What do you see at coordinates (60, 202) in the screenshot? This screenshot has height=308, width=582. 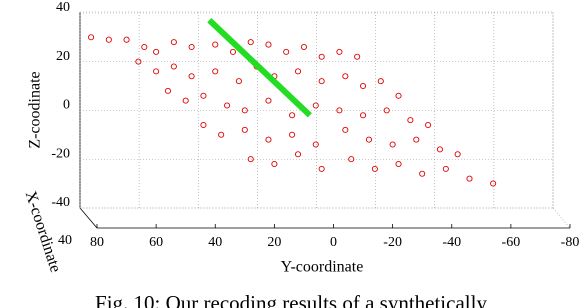 I see `y-tick-label: -40` at bounding box center [60, 202].